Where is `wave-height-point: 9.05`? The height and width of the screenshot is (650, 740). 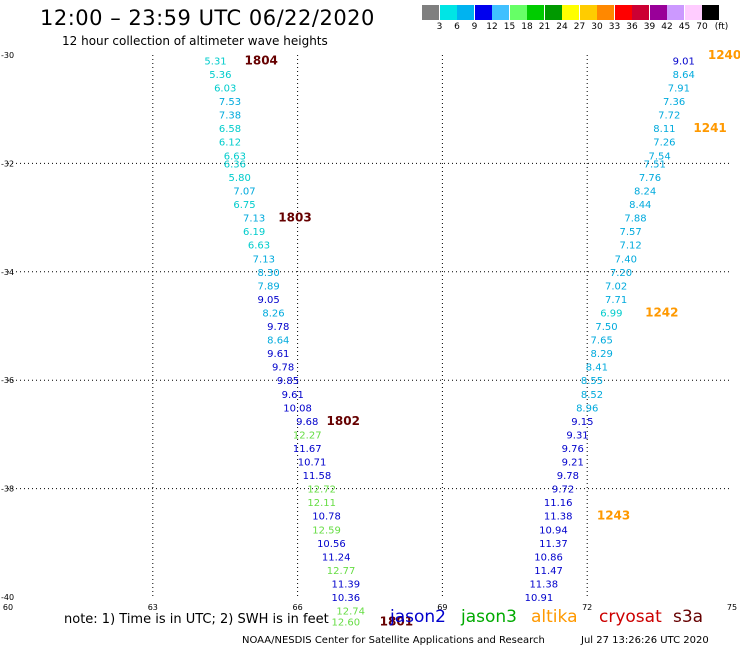 wave-height-point: 9.05 is located at coordinates (269, 300).